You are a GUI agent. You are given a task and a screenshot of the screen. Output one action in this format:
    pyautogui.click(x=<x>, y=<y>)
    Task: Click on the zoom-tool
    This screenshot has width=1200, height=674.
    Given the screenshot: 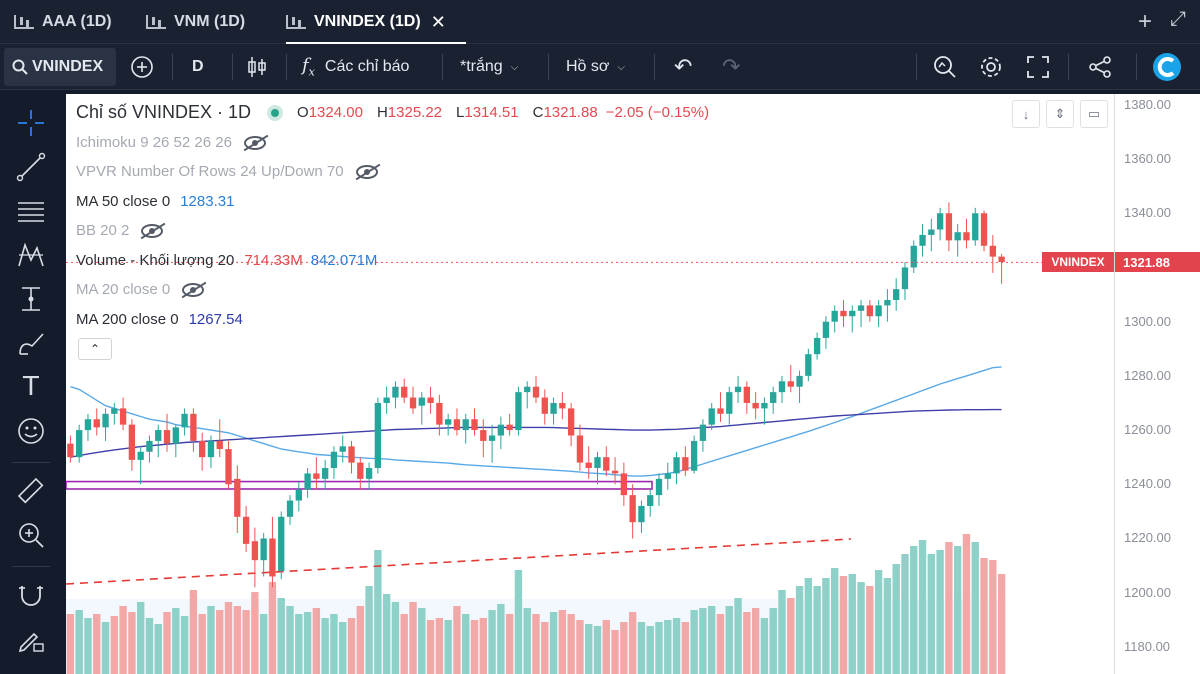 What is the action you would take?
    pyautogui.click(x=31, y=535)
    